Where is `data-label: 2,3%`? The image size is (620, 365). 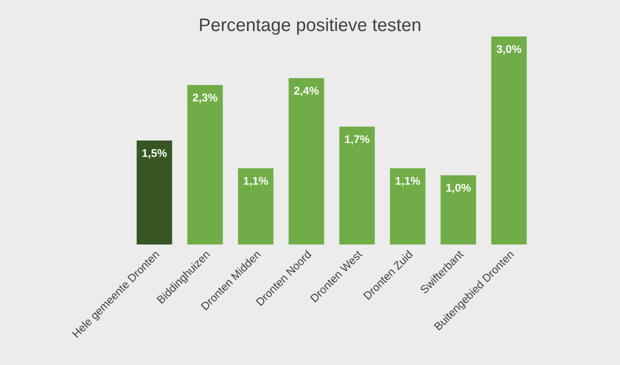 data-label: 2,3% is located at coordinates (205, 99).